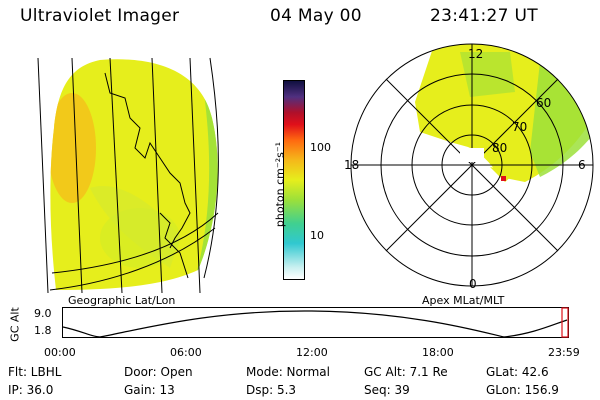  What do you see at coordinates (122, 300) in the screenshot?
I see `left-panel-label: Geographic Lat/Lon` at bounding box center [122, 300].